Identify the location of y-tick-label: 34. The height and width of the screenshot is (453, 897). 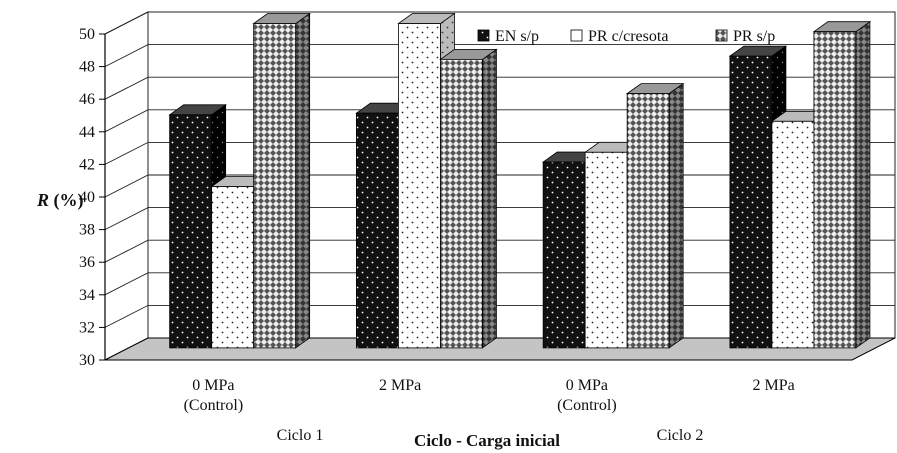
(87, 295).